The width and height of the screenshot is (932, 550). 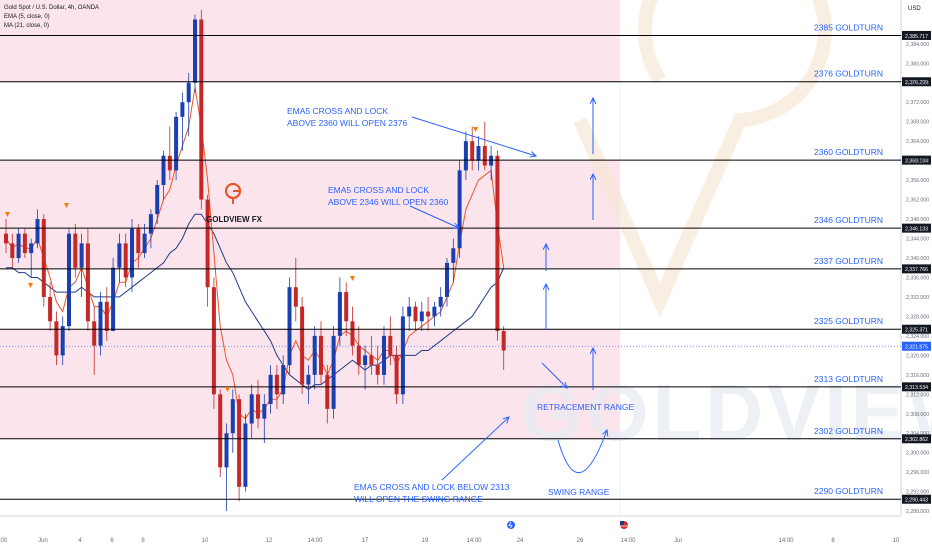 What do you see at coordinates (52, 8) in the screenshot?
I see `symbol-title: Gold Spot / U.S. Dollar, 4h, OANDA` at bounding box center [52, 8].